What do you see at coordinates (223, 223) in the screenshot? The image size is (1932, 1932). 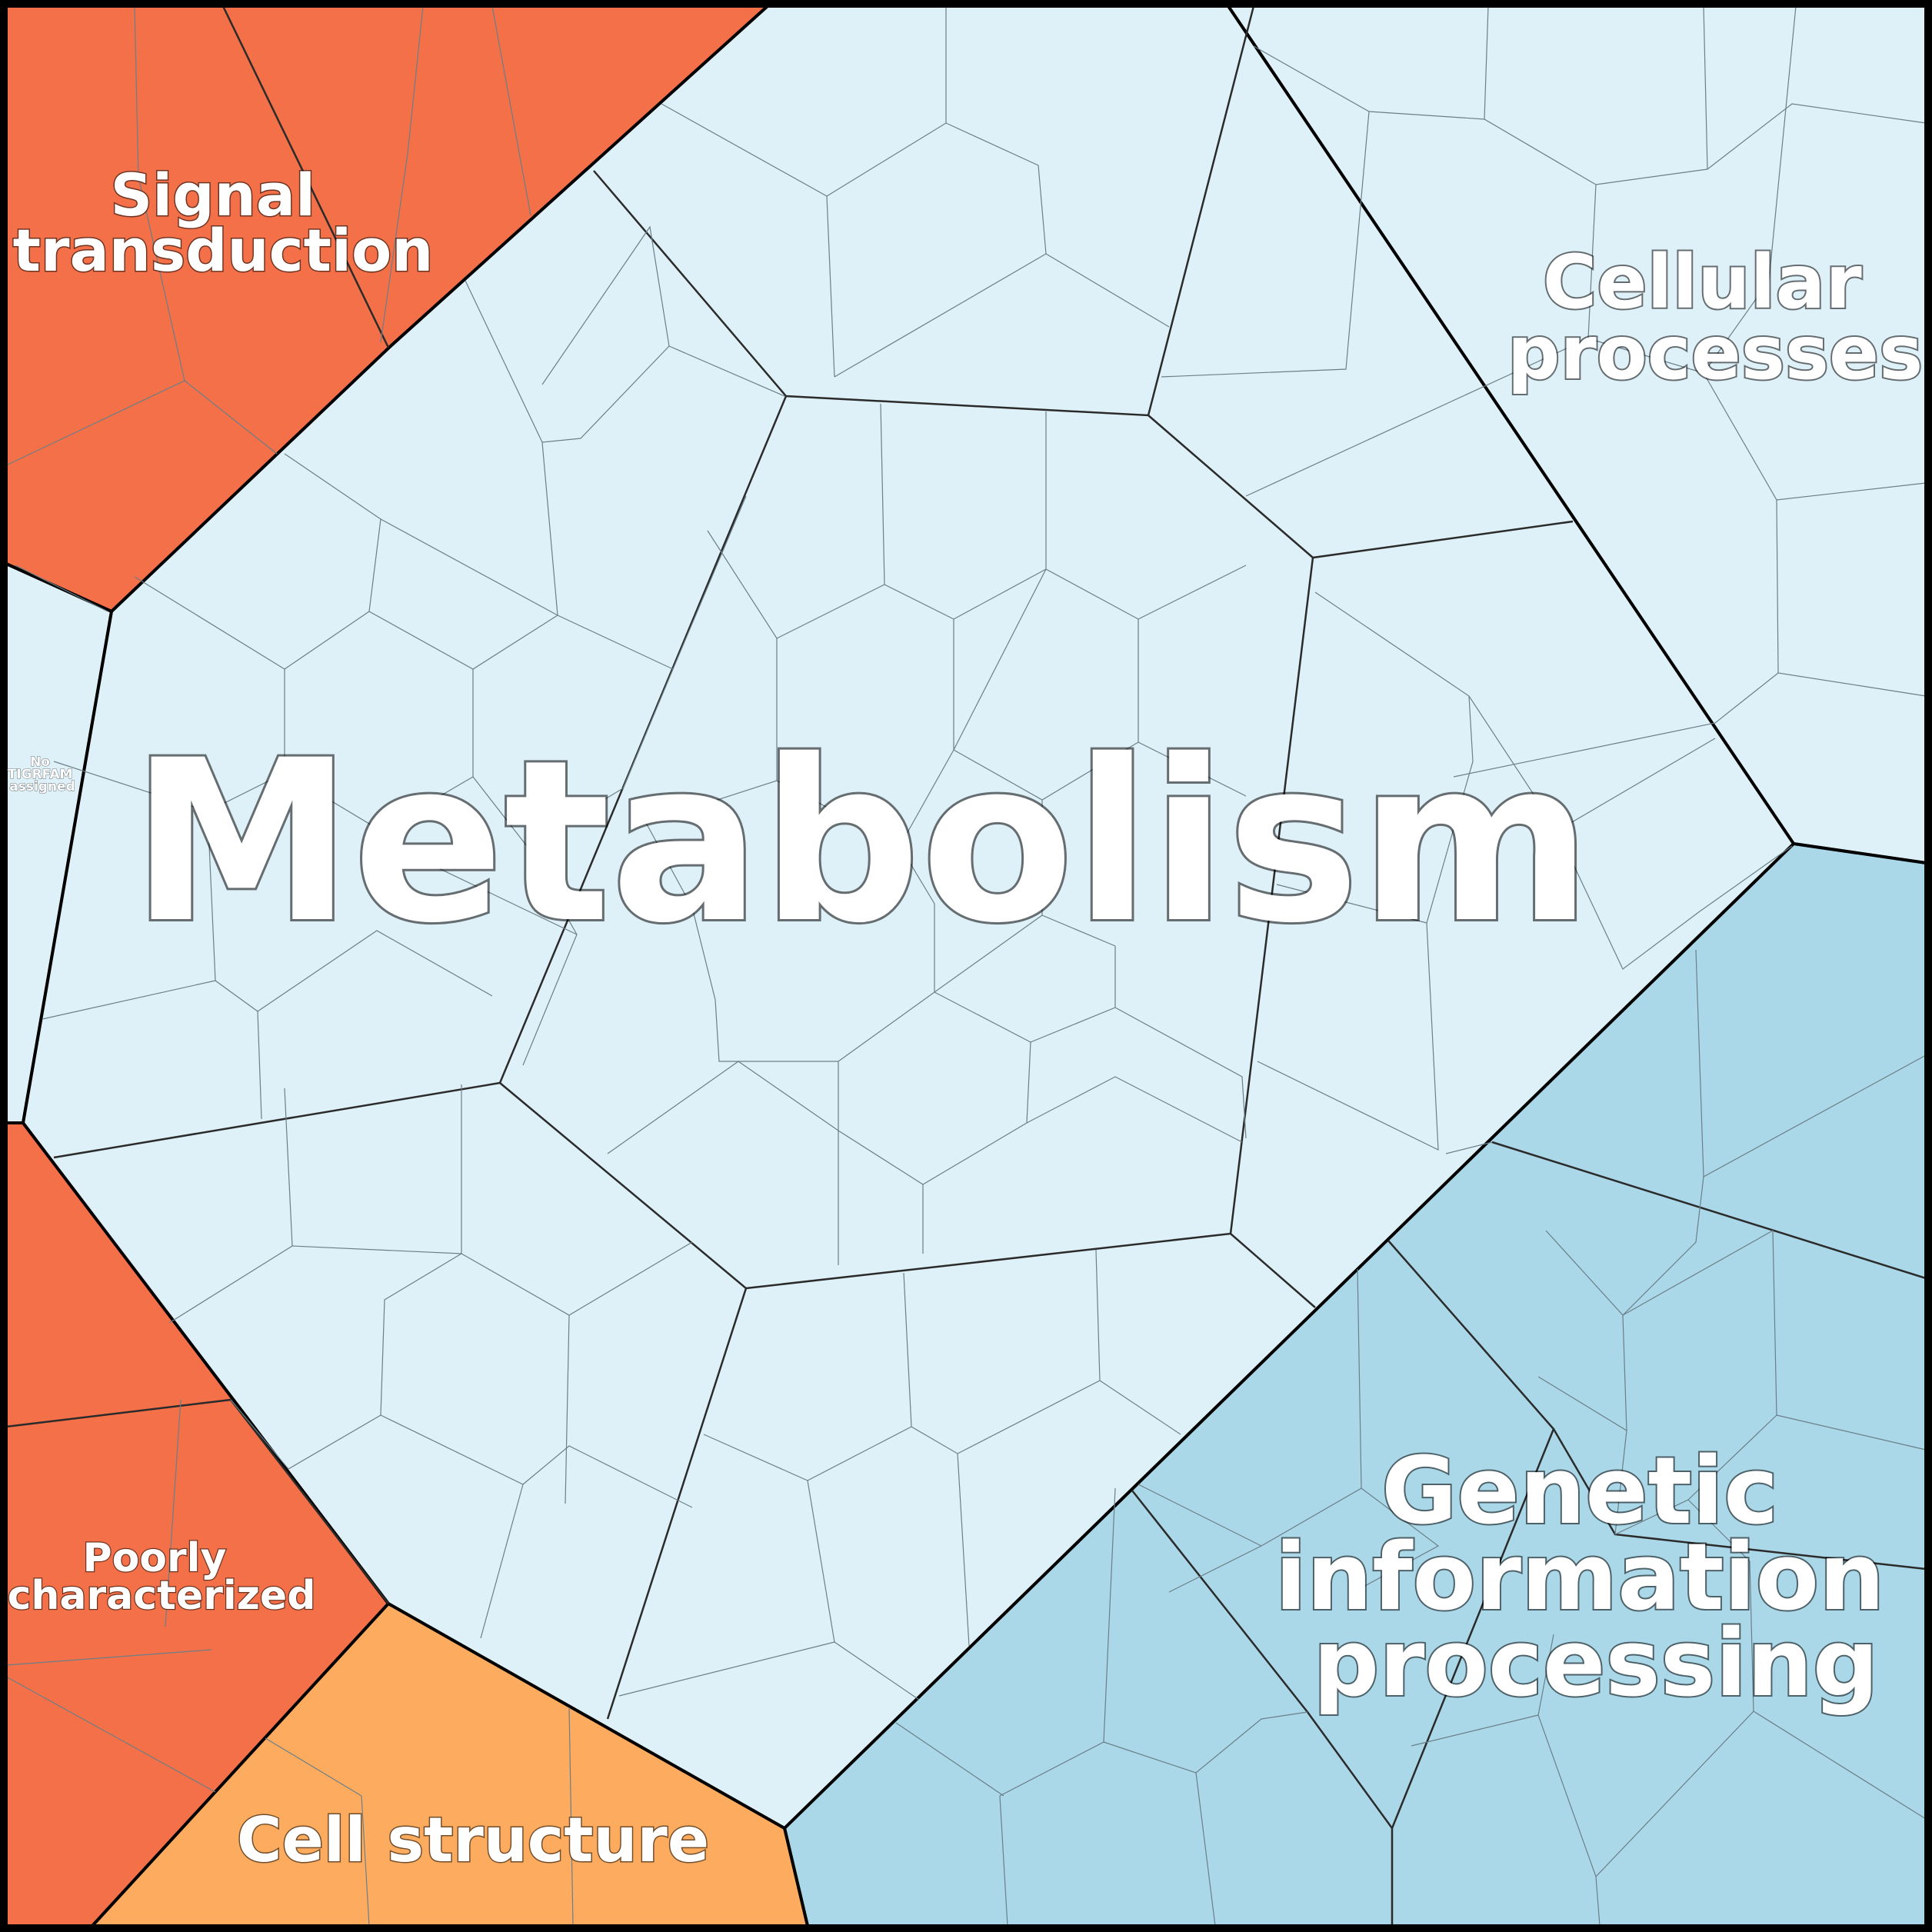 I see `label-signal-transduction: Signal transduction` at bounding box center [223, 223].